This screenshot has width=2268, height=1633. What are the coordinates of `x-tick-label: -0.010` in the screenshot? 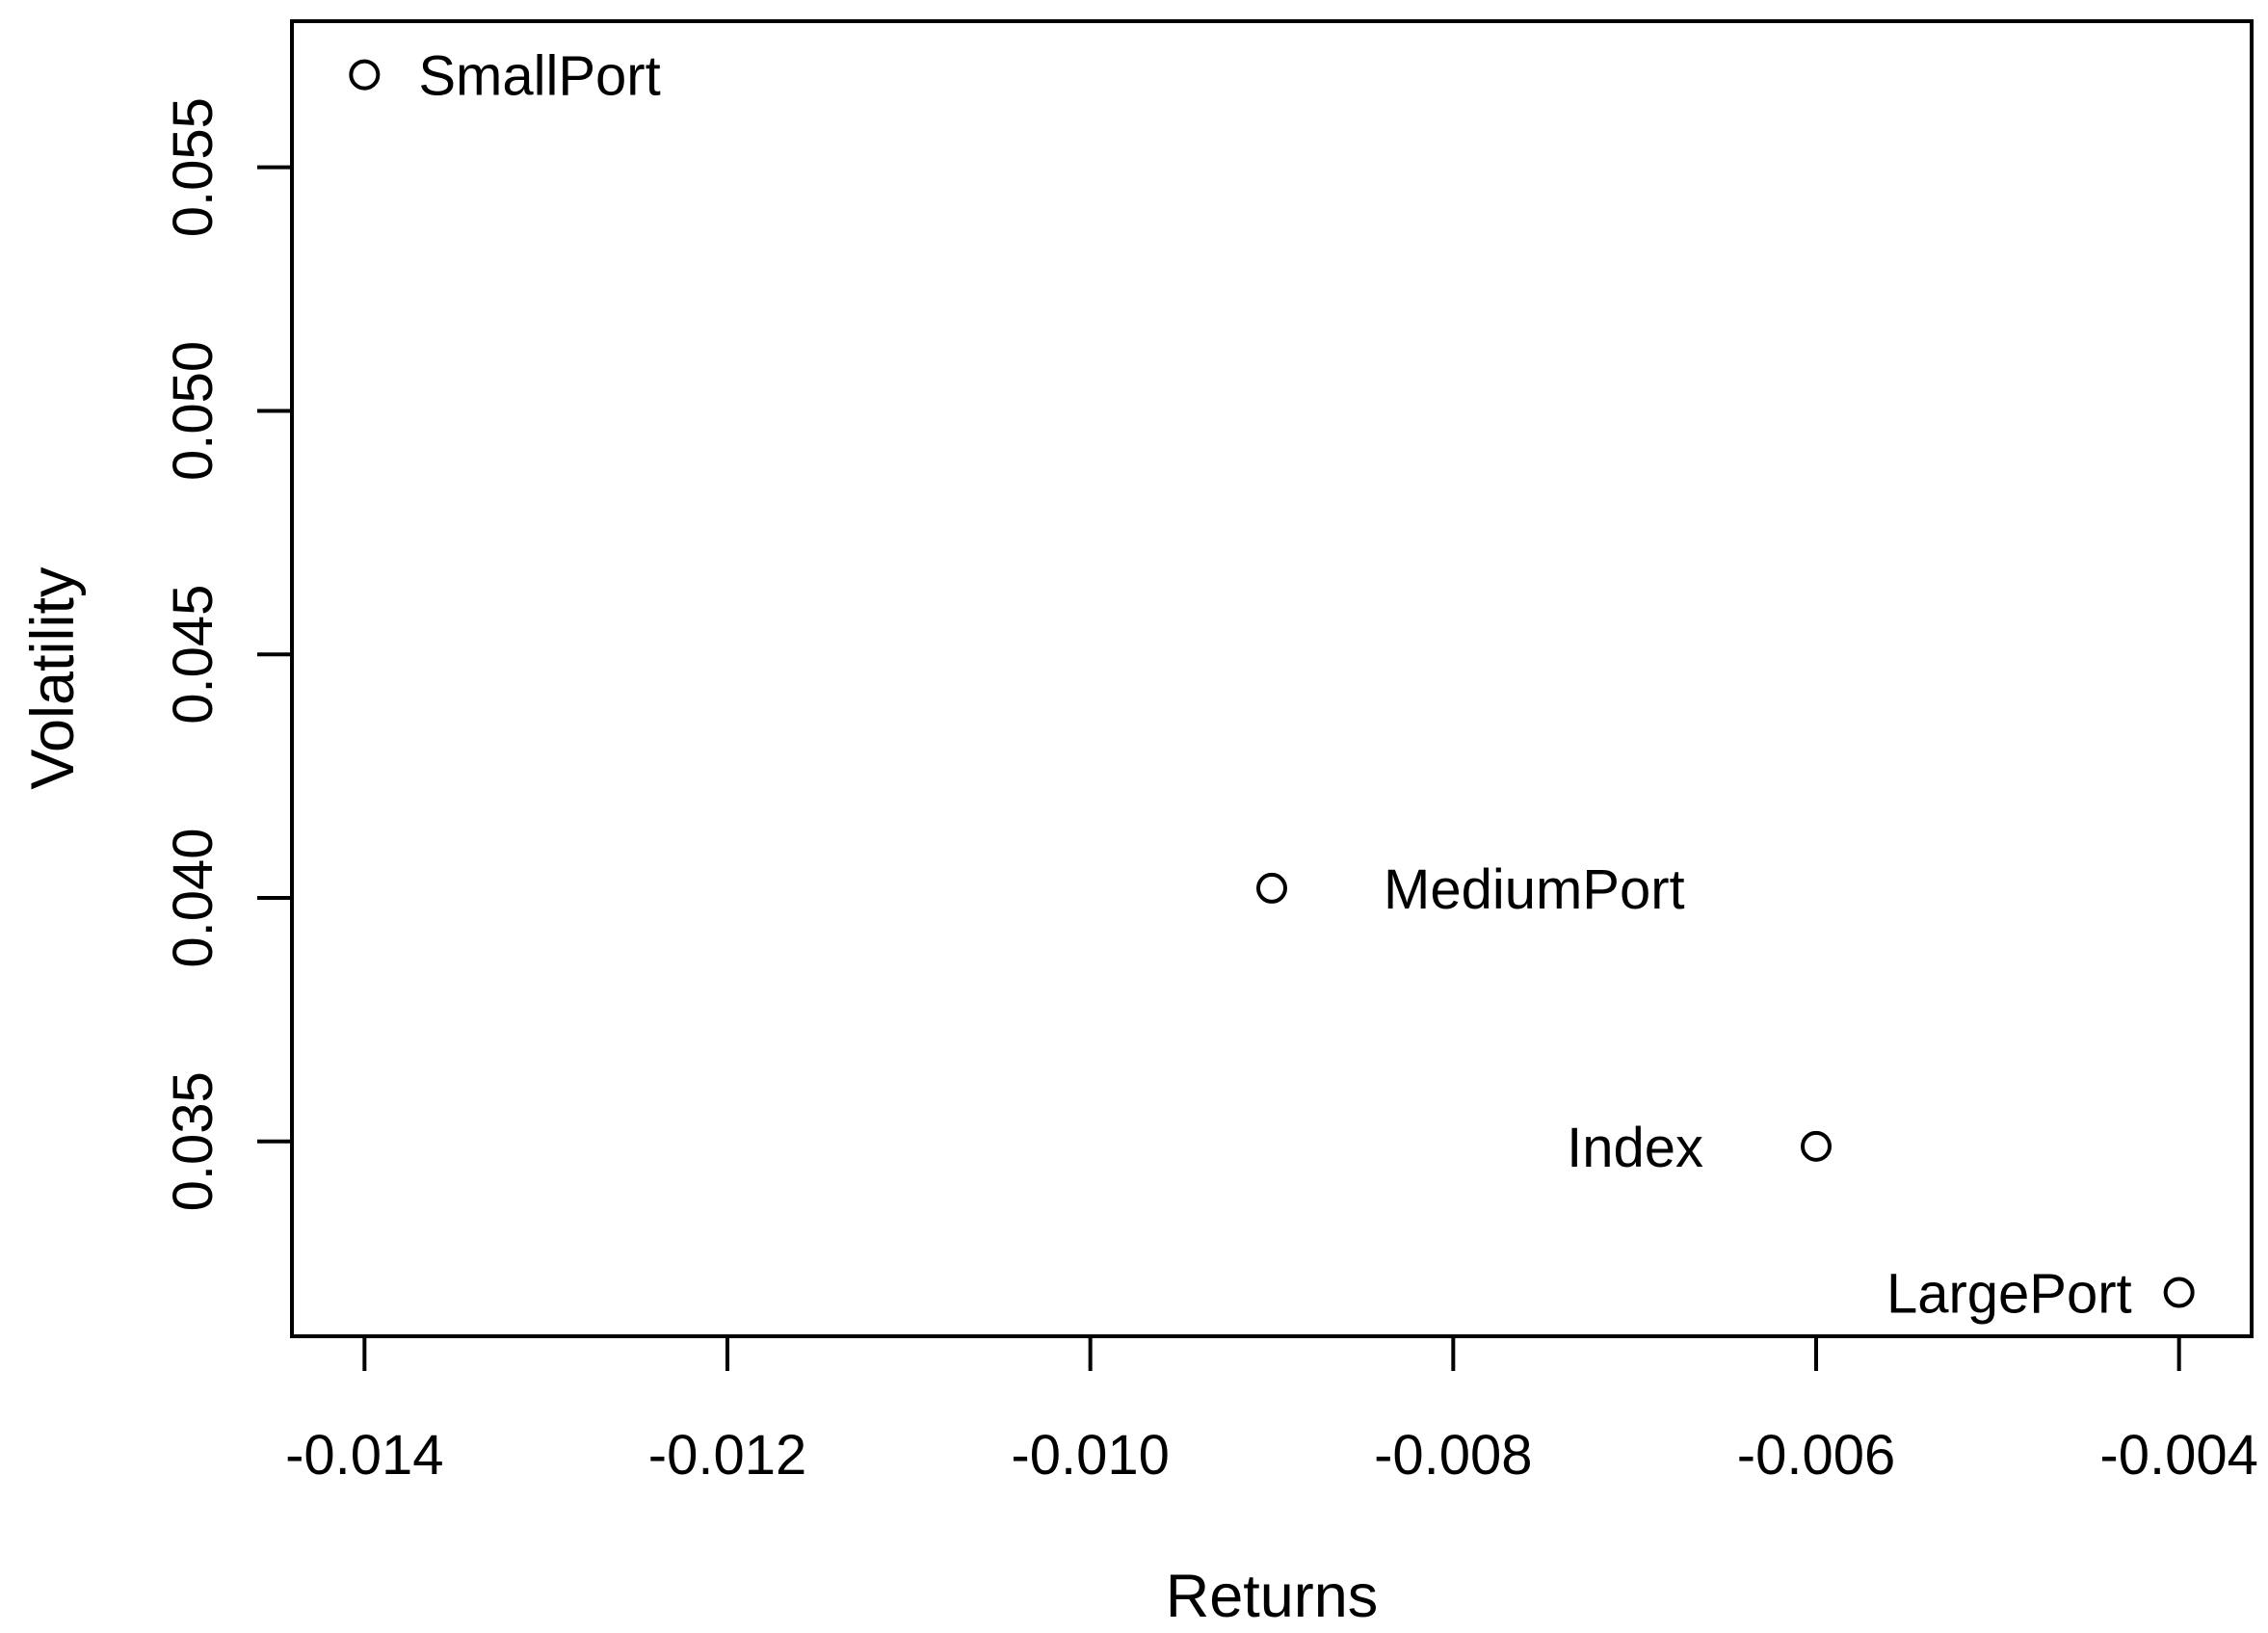 It's located at (1090, 1455).